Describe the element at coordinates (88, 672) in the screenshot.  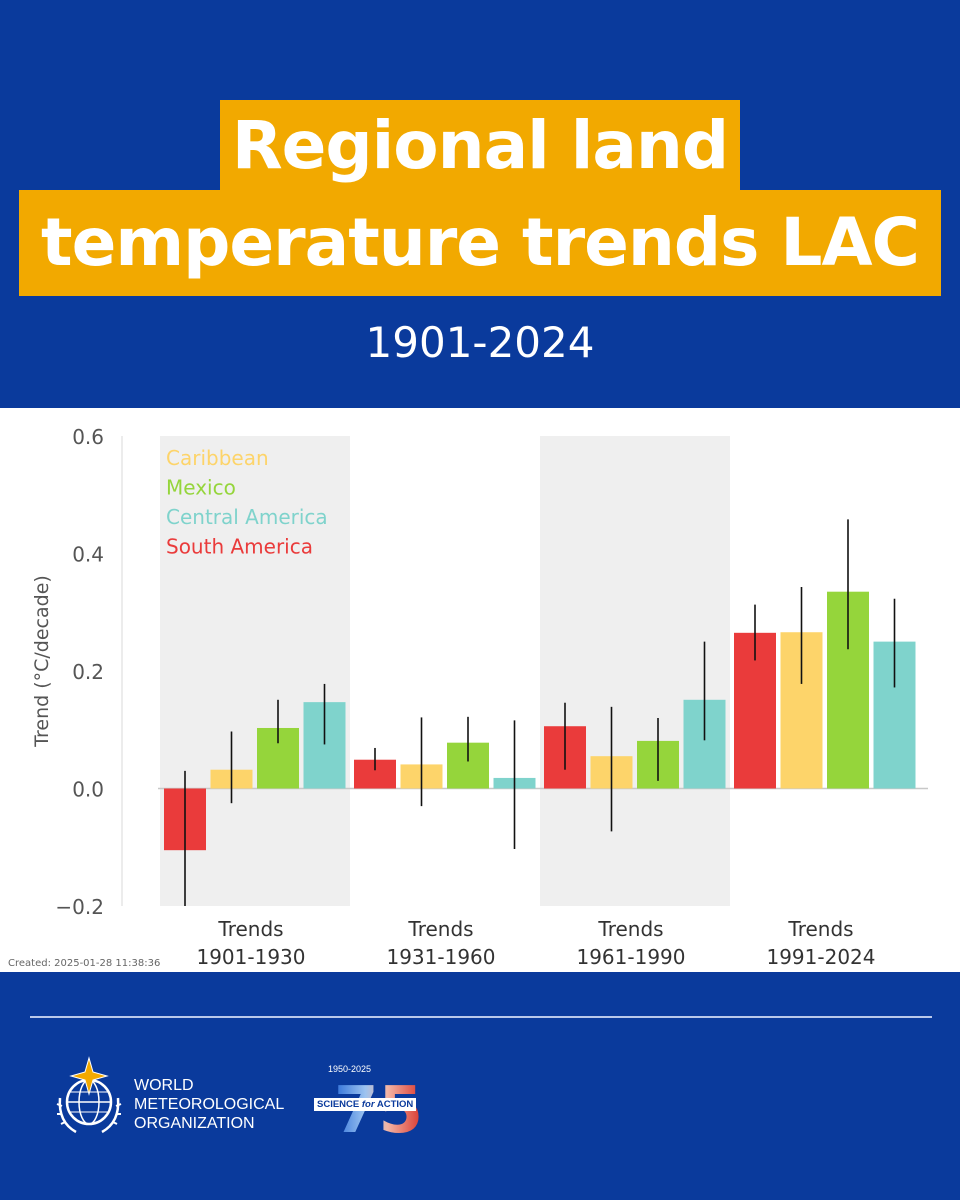
I see `y-tick-label: 0.2` at that location.